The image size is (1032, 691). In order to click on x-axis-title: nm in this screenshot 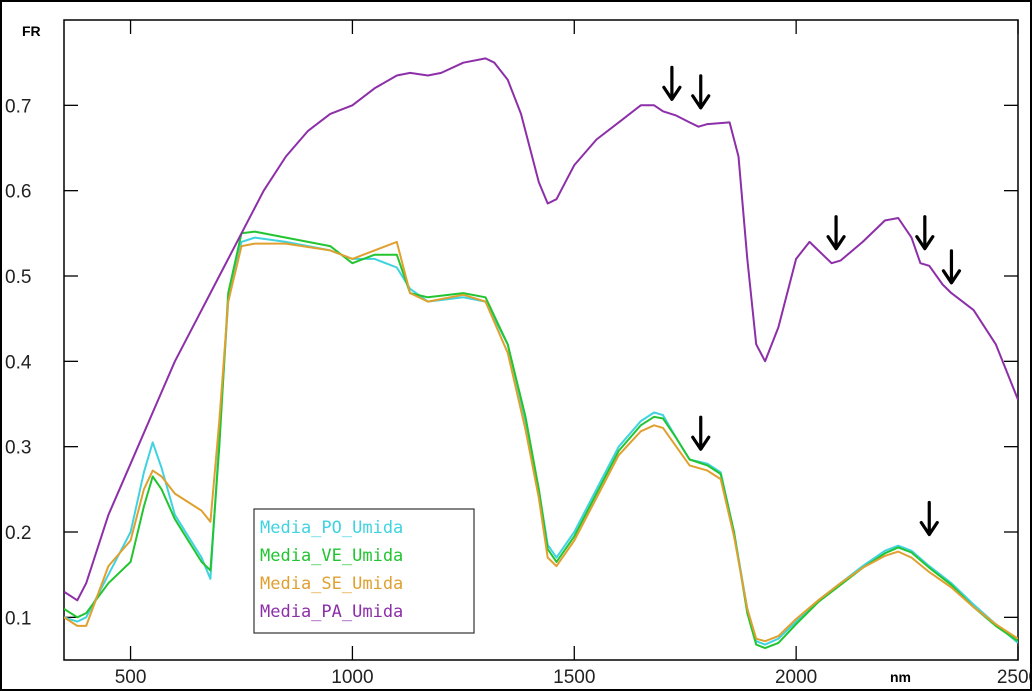, I will do `click(900, 677)`.